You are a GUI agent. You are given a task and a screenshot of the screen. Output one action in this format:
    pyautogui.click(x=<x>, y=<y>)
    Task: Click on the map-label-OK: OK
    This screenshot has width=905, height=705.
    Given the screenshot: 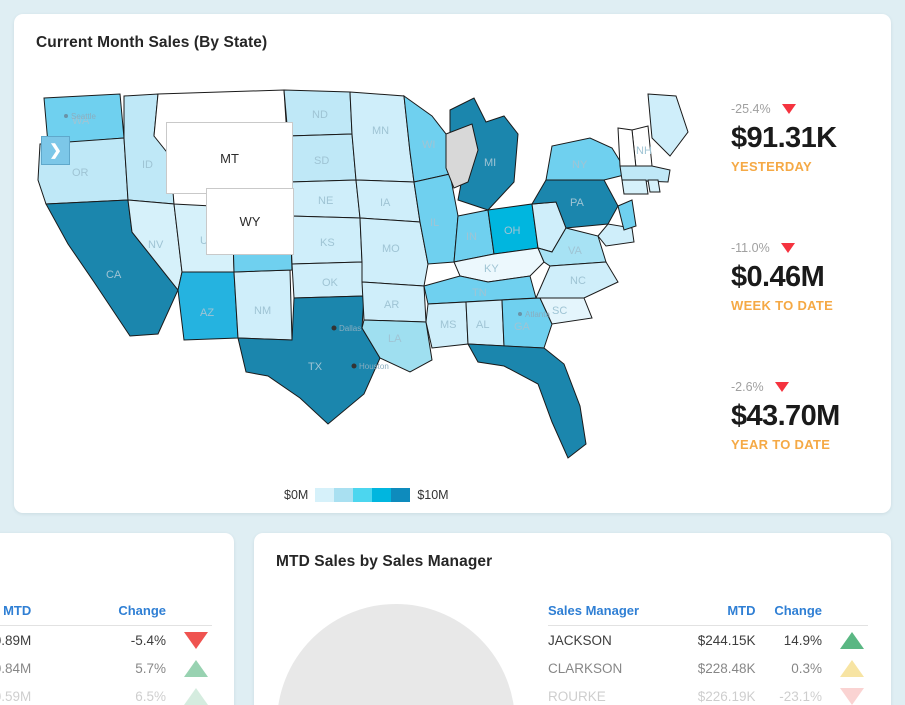 What is the action you would take?
    pyautogui.click(x=330, y=283)
    